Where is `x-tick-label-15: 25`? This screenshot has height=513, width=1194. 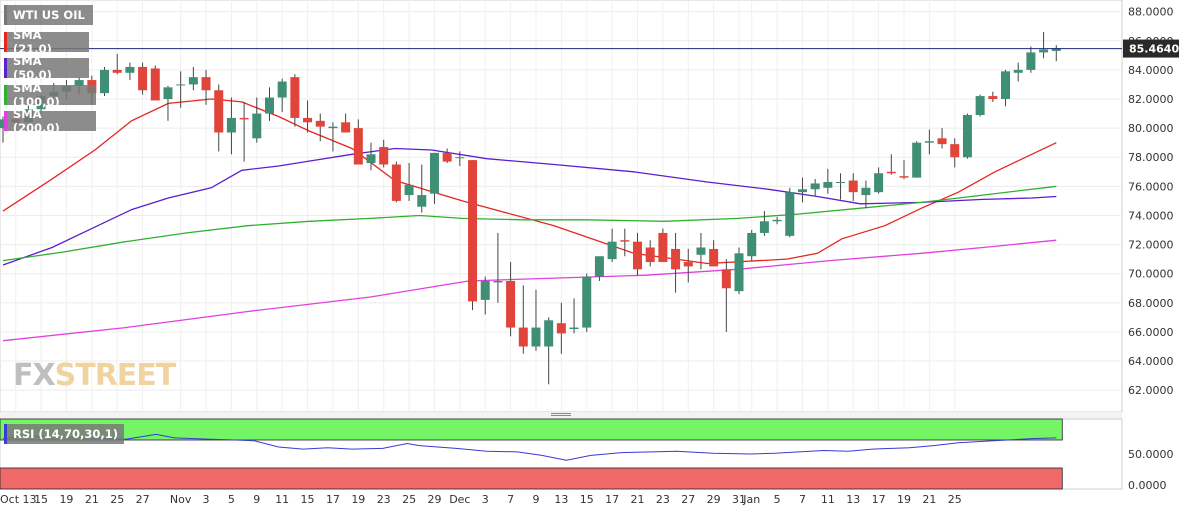
x-tick-label-15: 25 is located at coordinates (409, 499).